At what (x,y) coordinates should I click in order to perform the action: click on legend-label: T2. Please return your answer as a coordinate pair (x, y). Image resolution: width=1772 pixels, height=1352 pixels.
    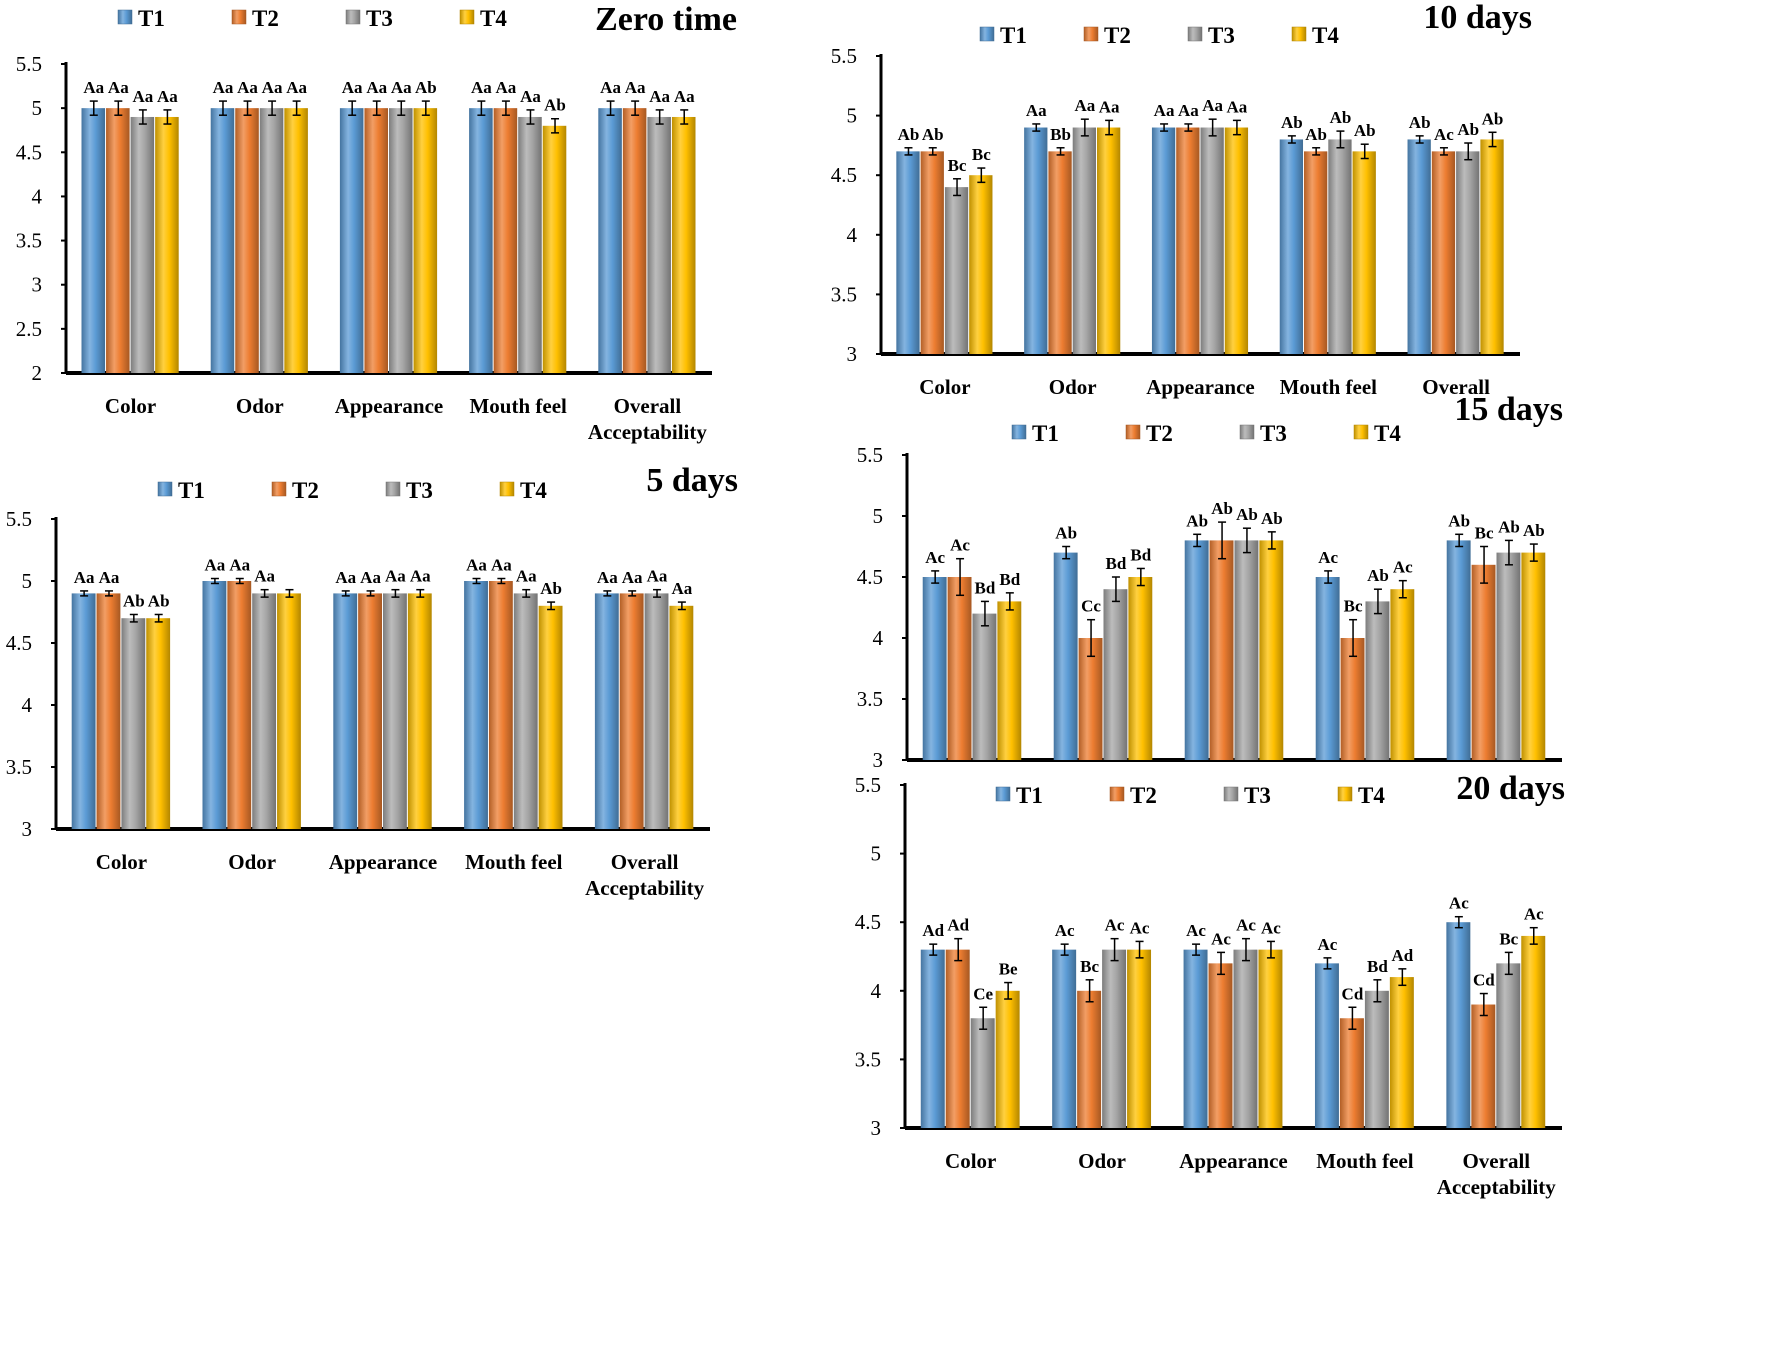
    Looking at the image, I should click on (1159, 433).